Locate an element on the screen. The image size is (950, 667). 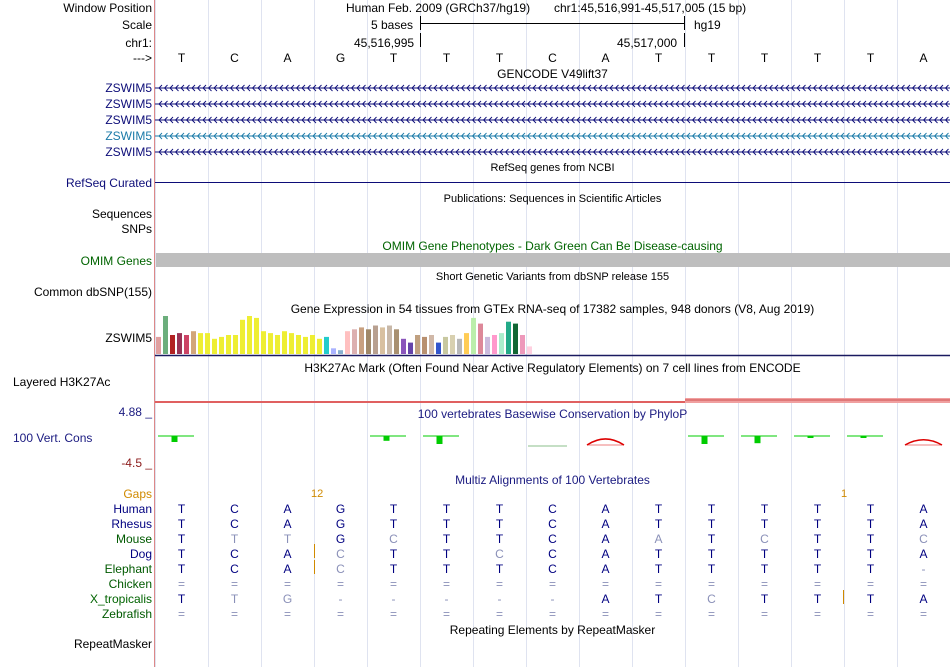
species-label: Dog is located at coordinates (140, 554).